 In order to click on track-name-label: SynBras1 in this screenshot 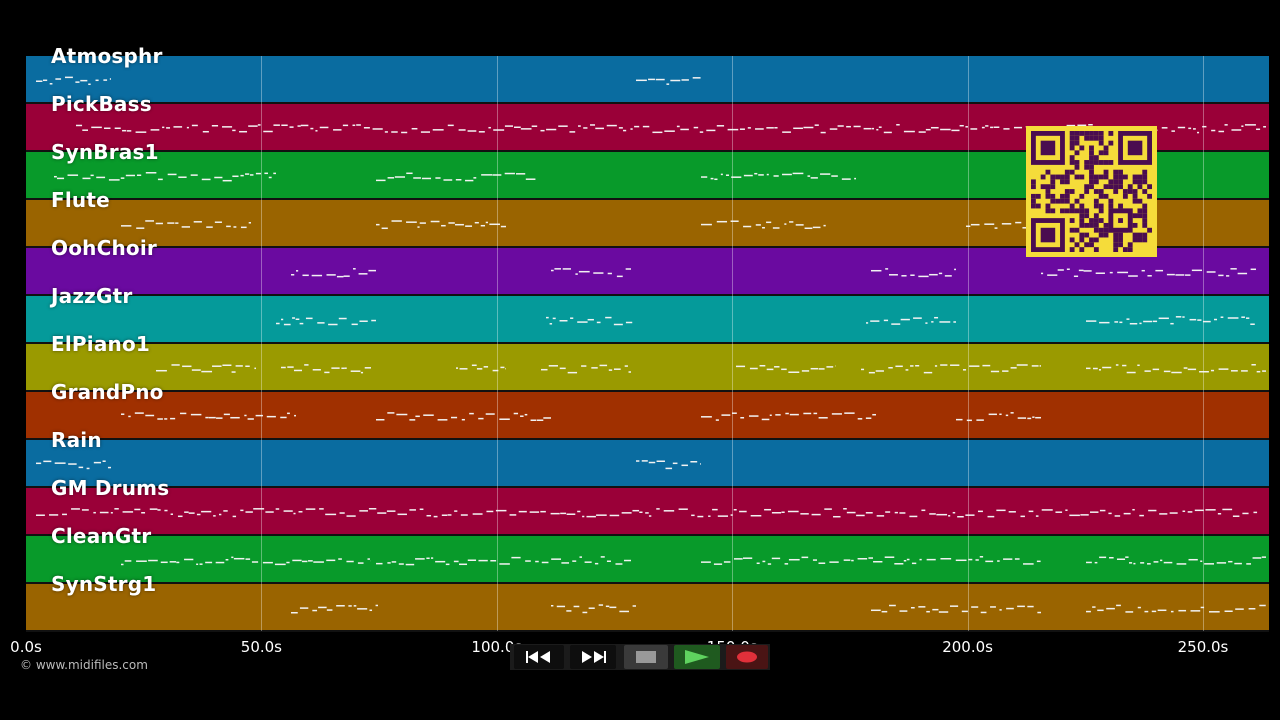, I will do `click(105, 152)`.